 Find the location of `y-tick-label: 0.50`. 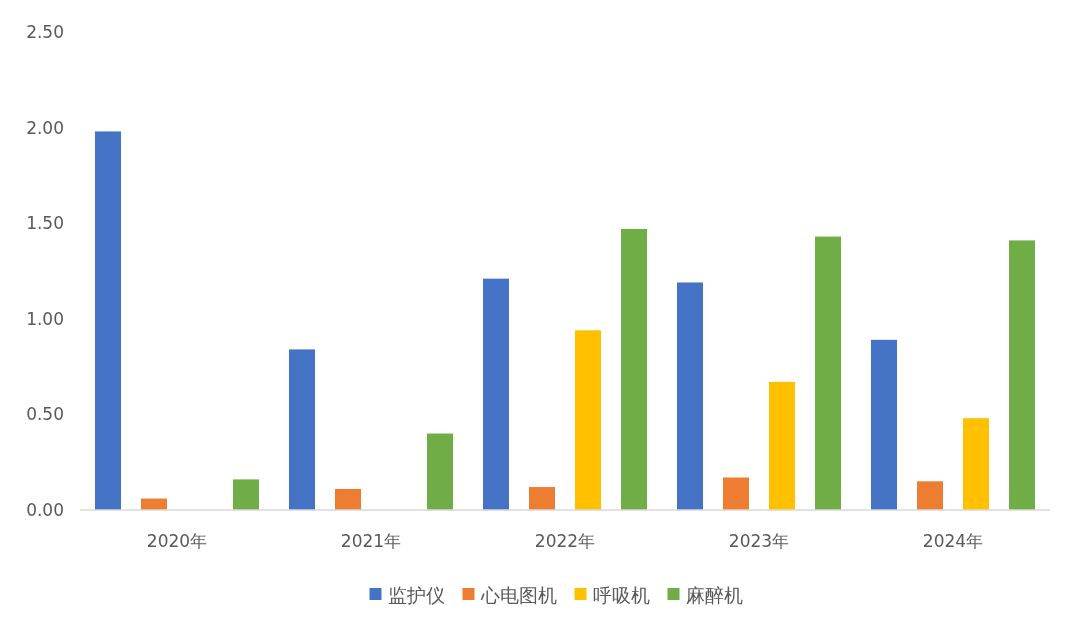

y-tick-label: 0.50 is located at coordinates (45, 414).